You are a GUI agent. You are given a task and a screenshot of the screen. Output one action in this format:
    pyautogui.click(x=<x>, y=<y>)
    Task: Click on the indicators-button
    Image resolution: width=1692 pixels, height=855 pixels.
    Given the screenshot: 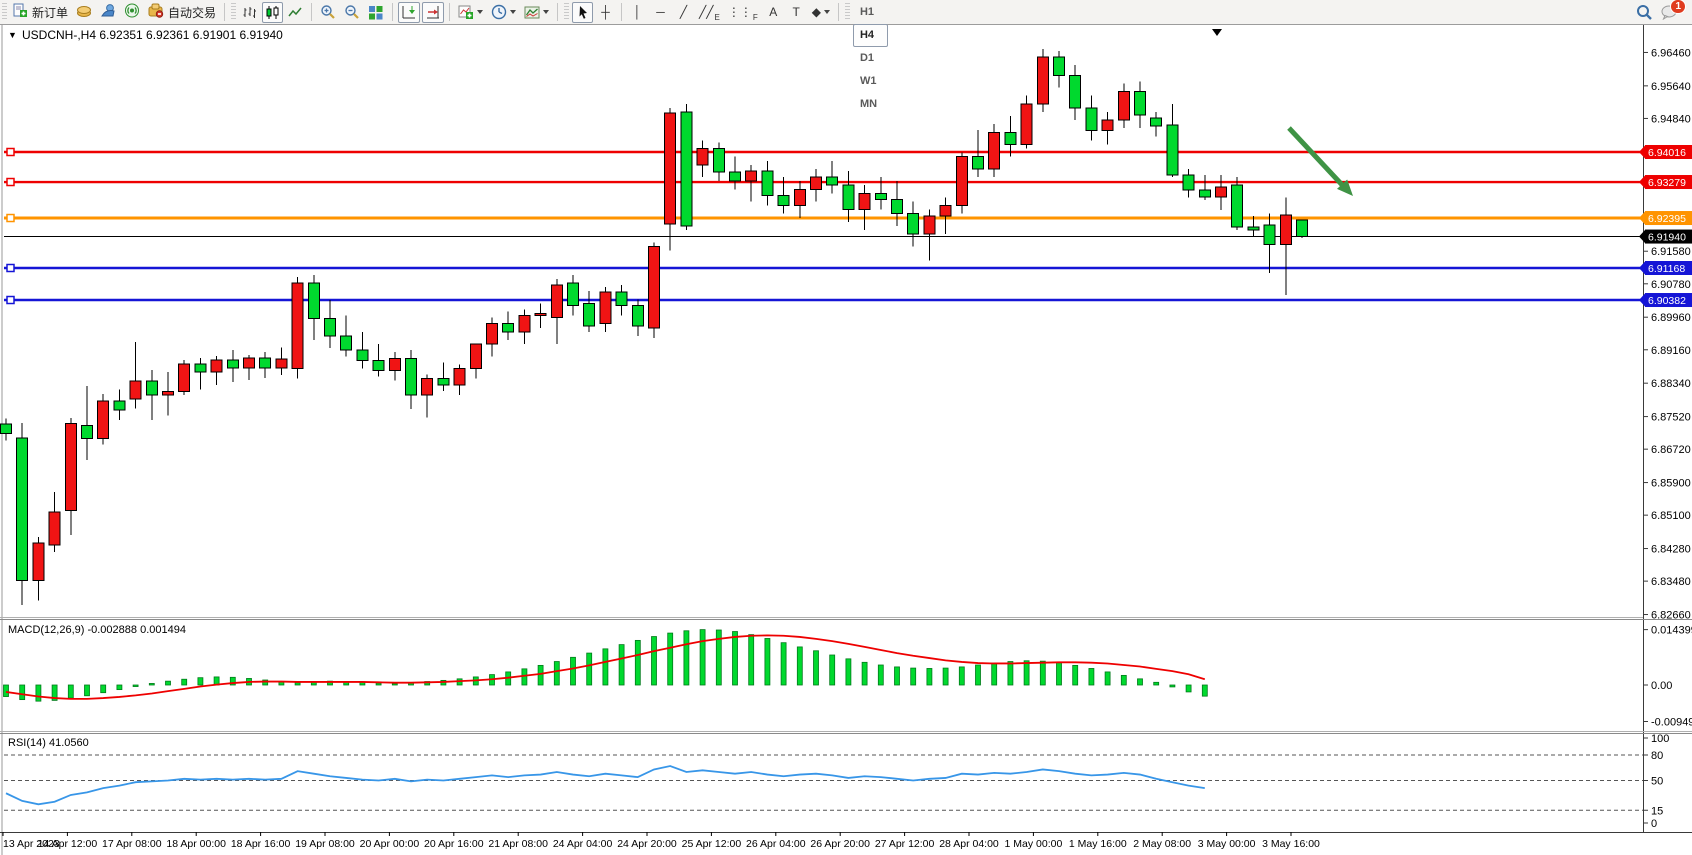 What is the action you would take?
    pyautogui.click(x=470, y=12)
    